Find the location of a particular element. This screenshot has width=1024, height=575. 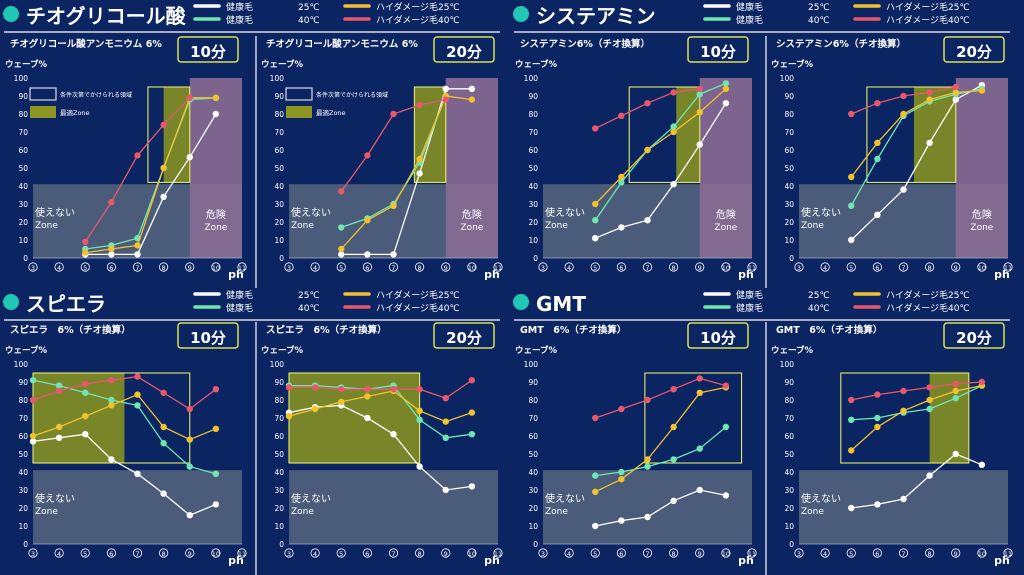

x-tick-label: 4 is located at coordinates (59, 268).